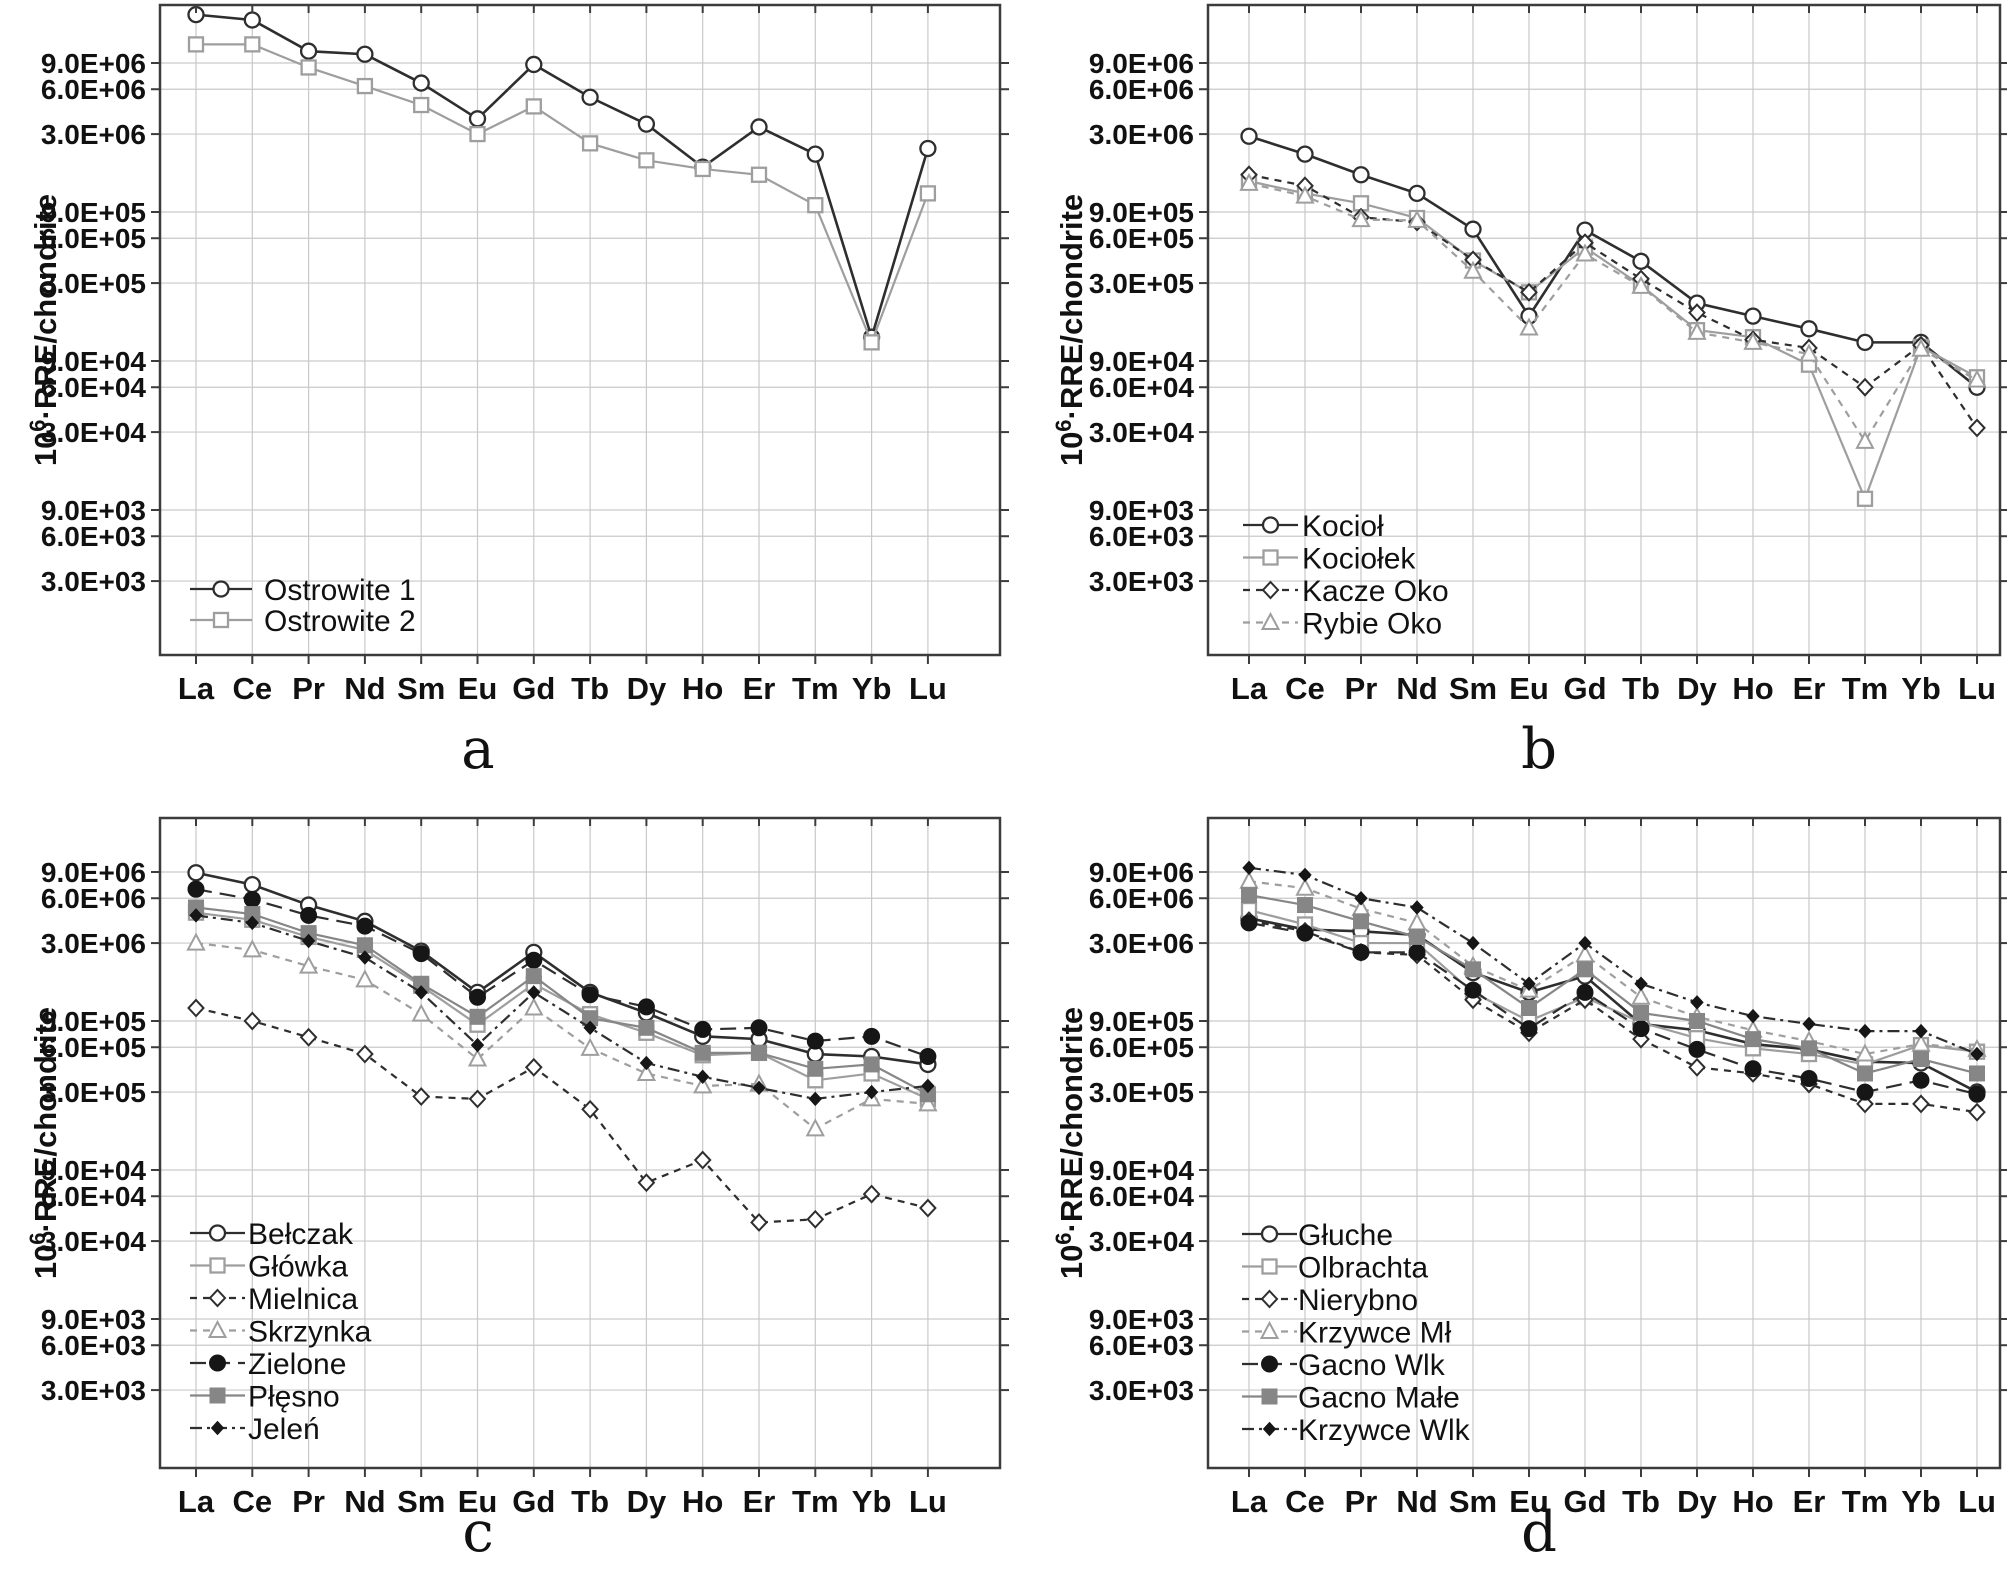 The width and height of the screenshot is (2007, 1574). What do you see at coordinates (1375, 591) in the screenshot?
I see `legend-label: Kacze Oko` at bounding box center [1375, 591].